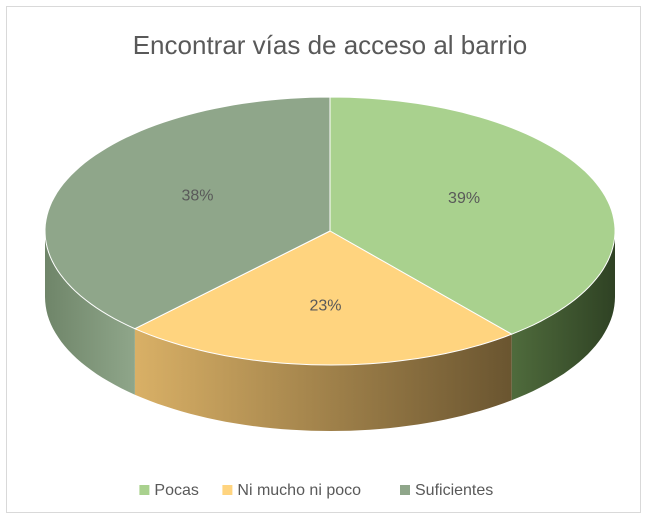 Image resolution: width=648 pixels, height=520 pixels. I want to click on legend-label: Suficientes, so click(454, 490).